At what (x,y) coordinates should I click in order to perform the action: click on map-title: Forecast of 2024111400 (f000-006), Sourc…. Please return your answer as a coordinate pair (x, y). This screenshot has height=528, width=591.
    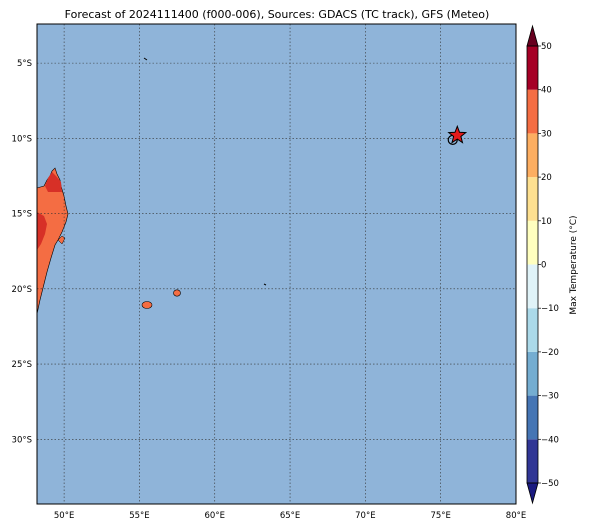
    Looking at the image, I should click on (277, 14).